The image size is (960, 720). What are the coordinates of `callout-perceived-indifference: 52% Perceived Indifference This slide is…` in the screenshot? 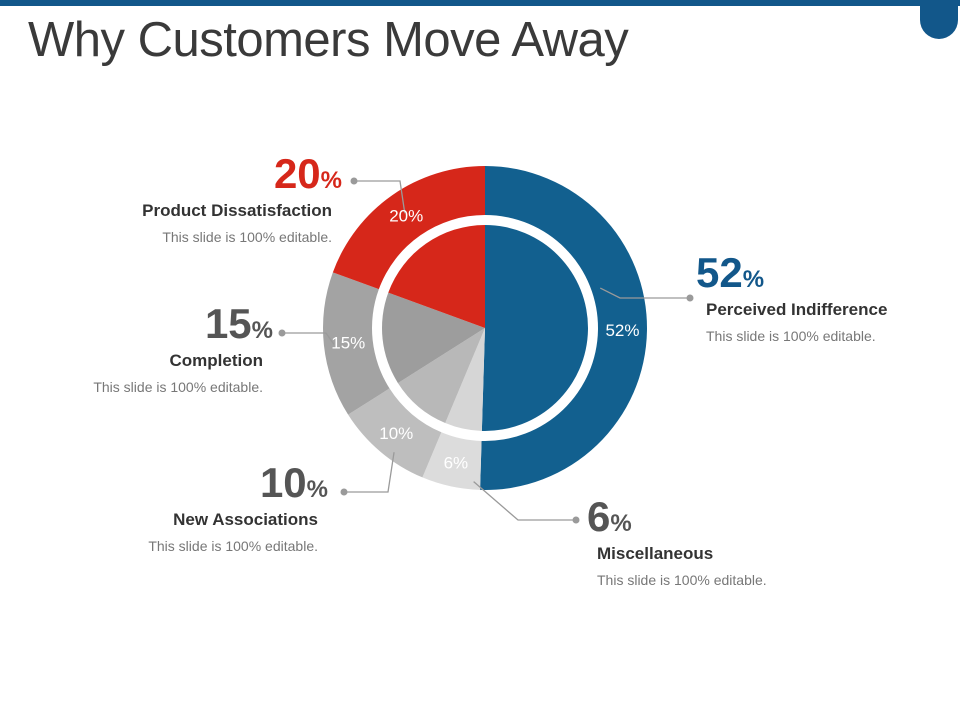 It's located at (792, 298).